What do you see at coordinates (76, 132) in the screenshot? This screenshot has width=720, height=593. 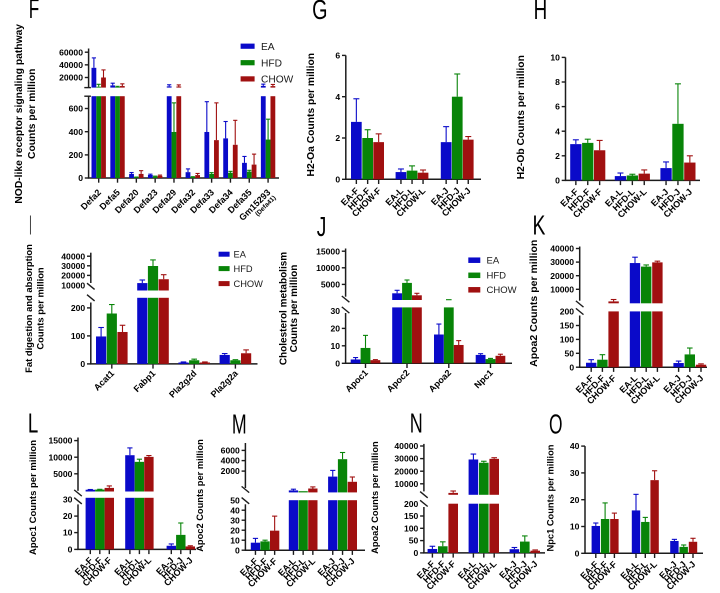 I see `svg-text: 400` at bounding box center [76, 132].